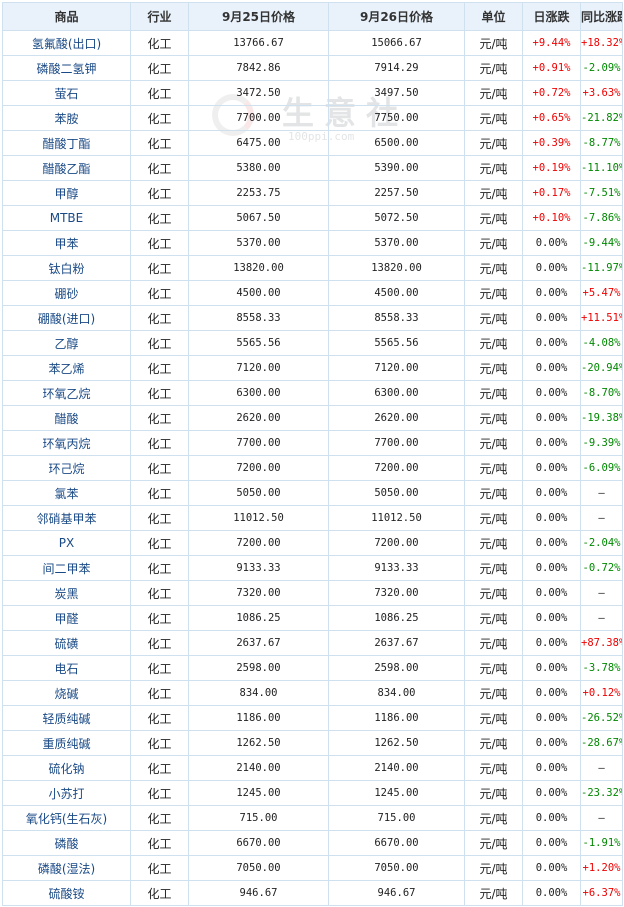  I want to click on product-name-link: 电石, so click(66, 668).